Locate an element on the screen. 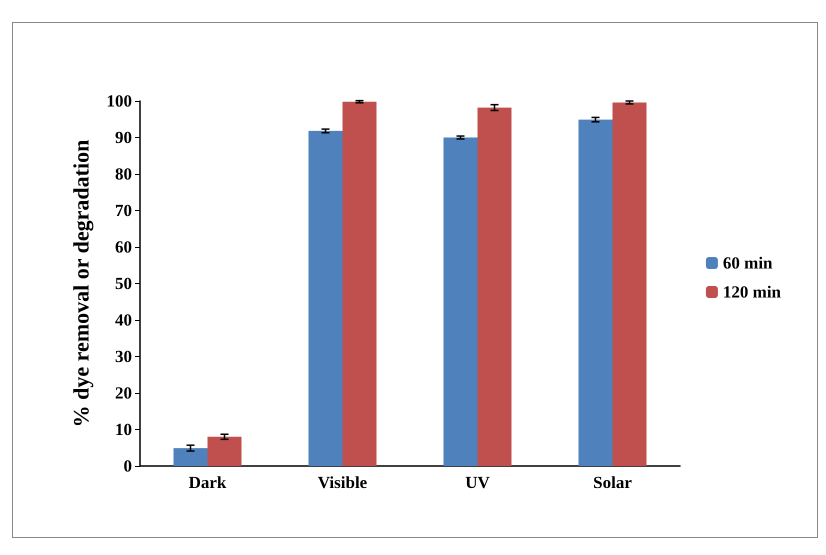  y-tick-label: 30 is located at coordinates (123, 356).